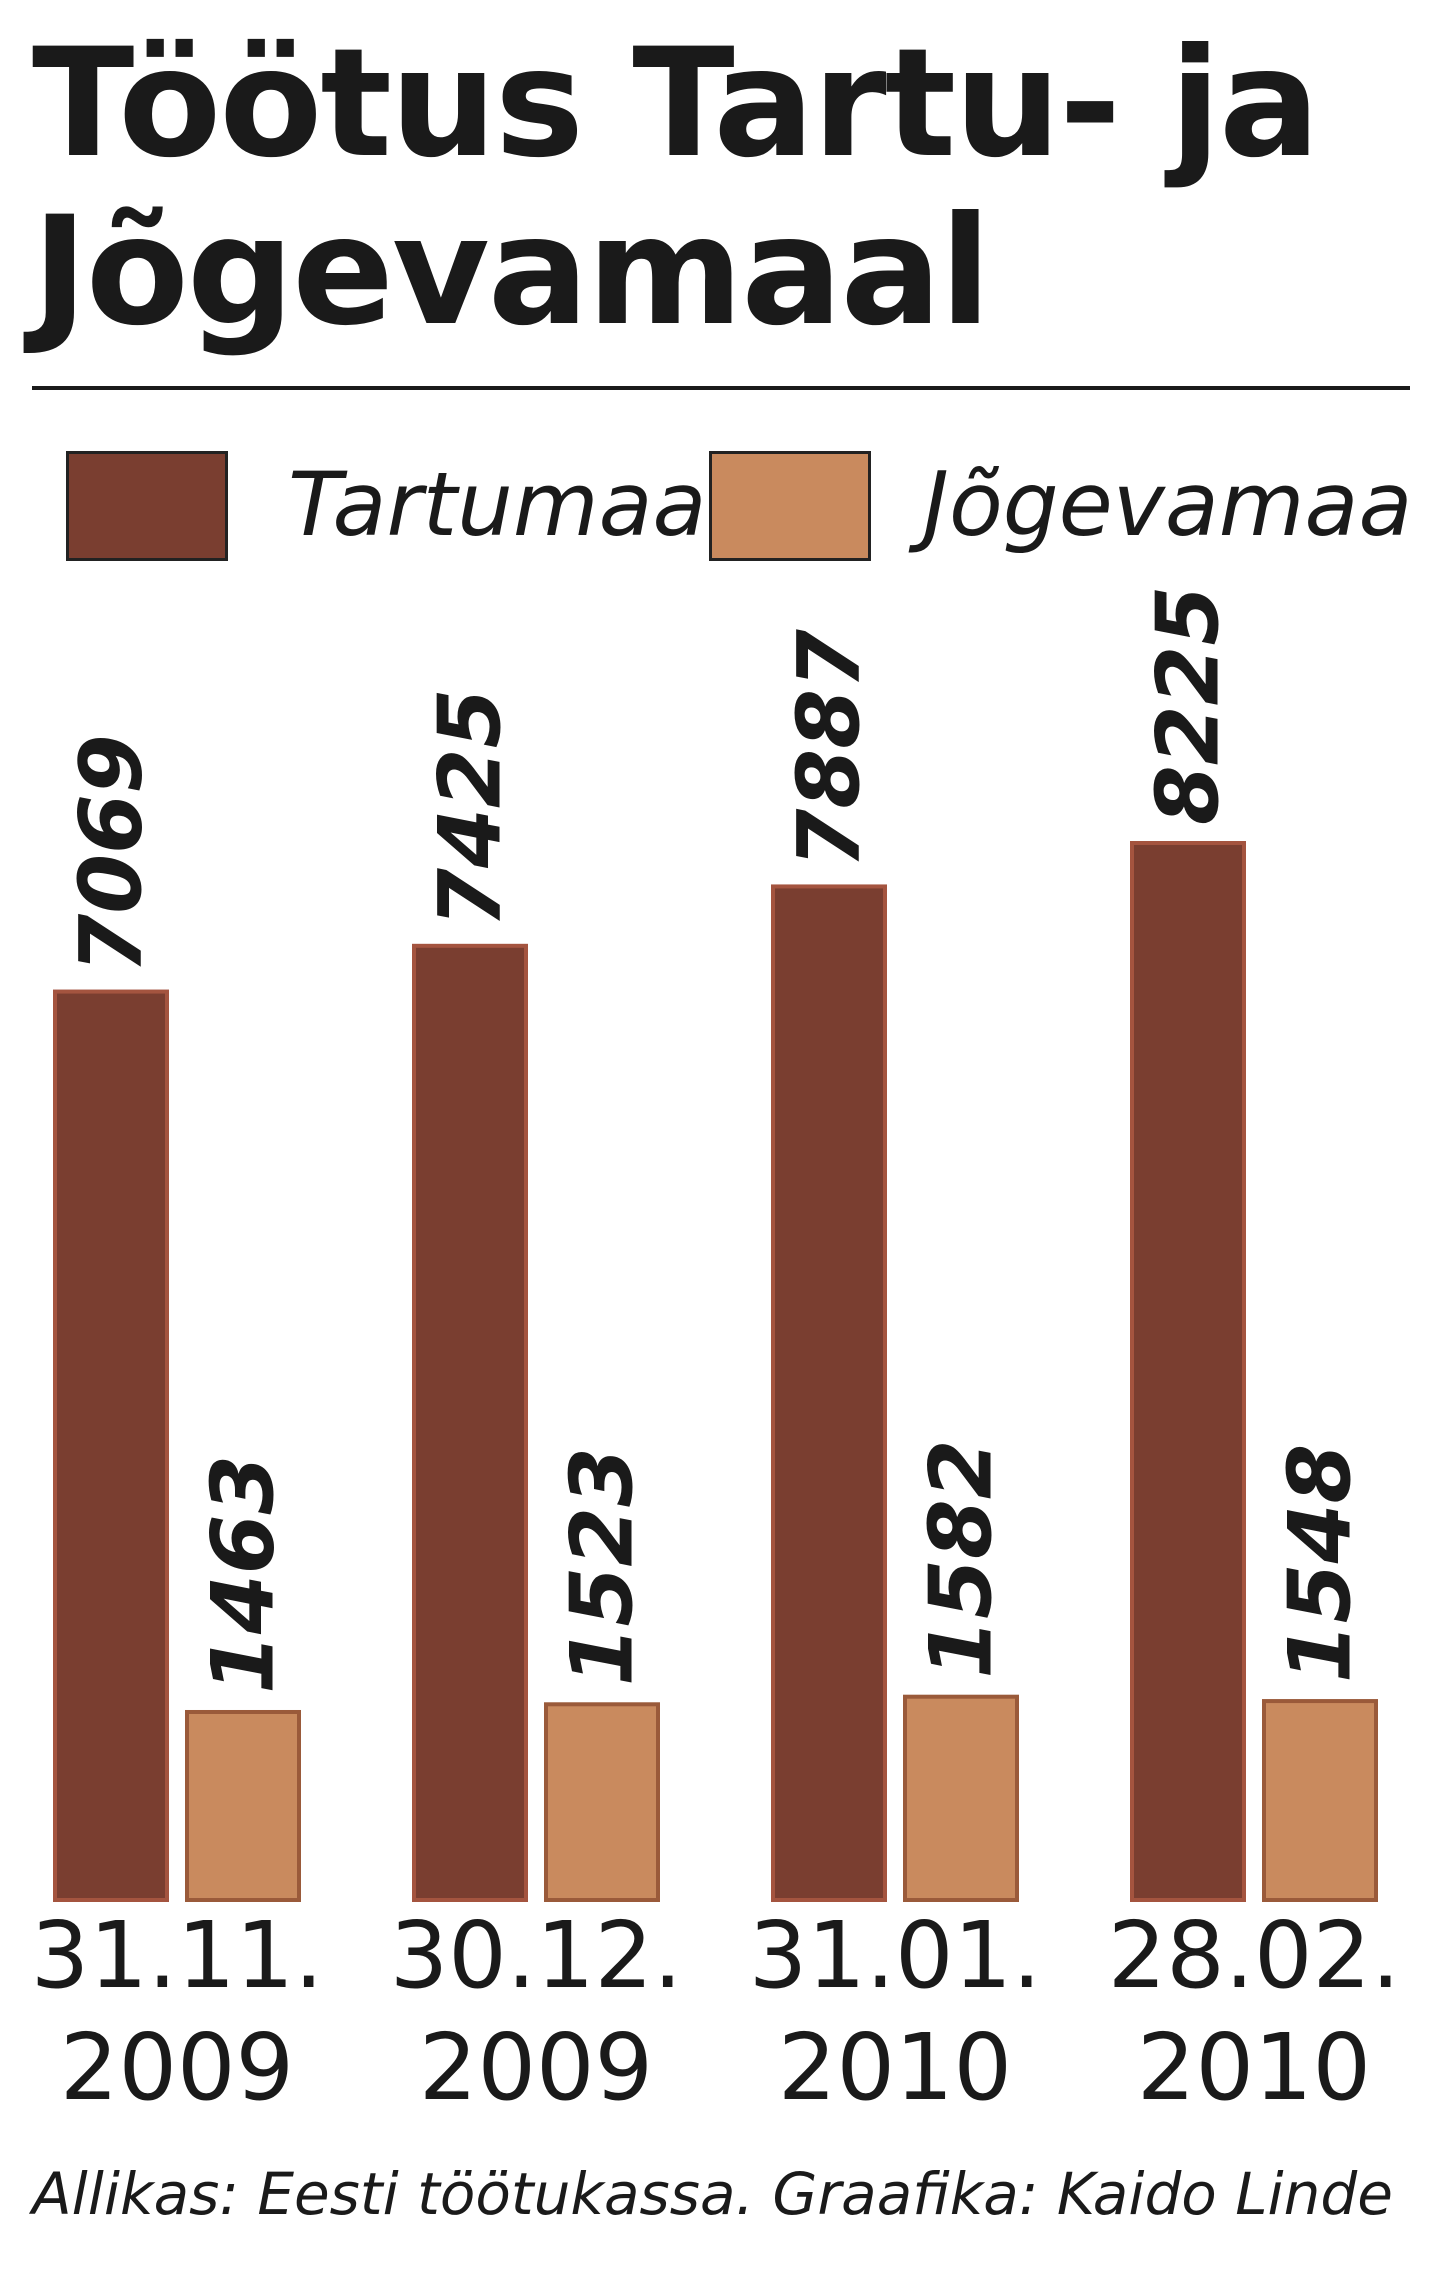 Image resolution: width=1442 pixels, height=2272 pixels. I want to click on value-label: 1582, so click(961, 1558).